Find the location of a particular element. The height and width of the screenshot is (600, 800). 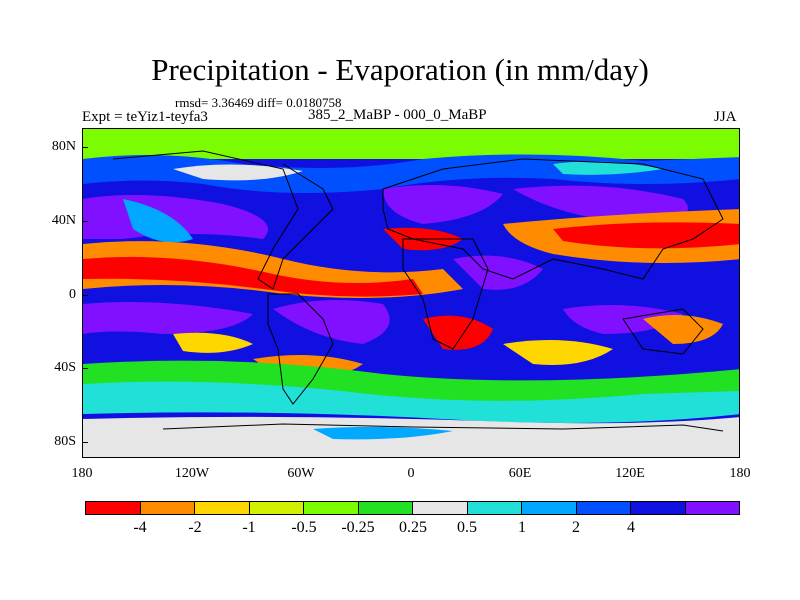

colorbar is located at coordinates (412, 508).